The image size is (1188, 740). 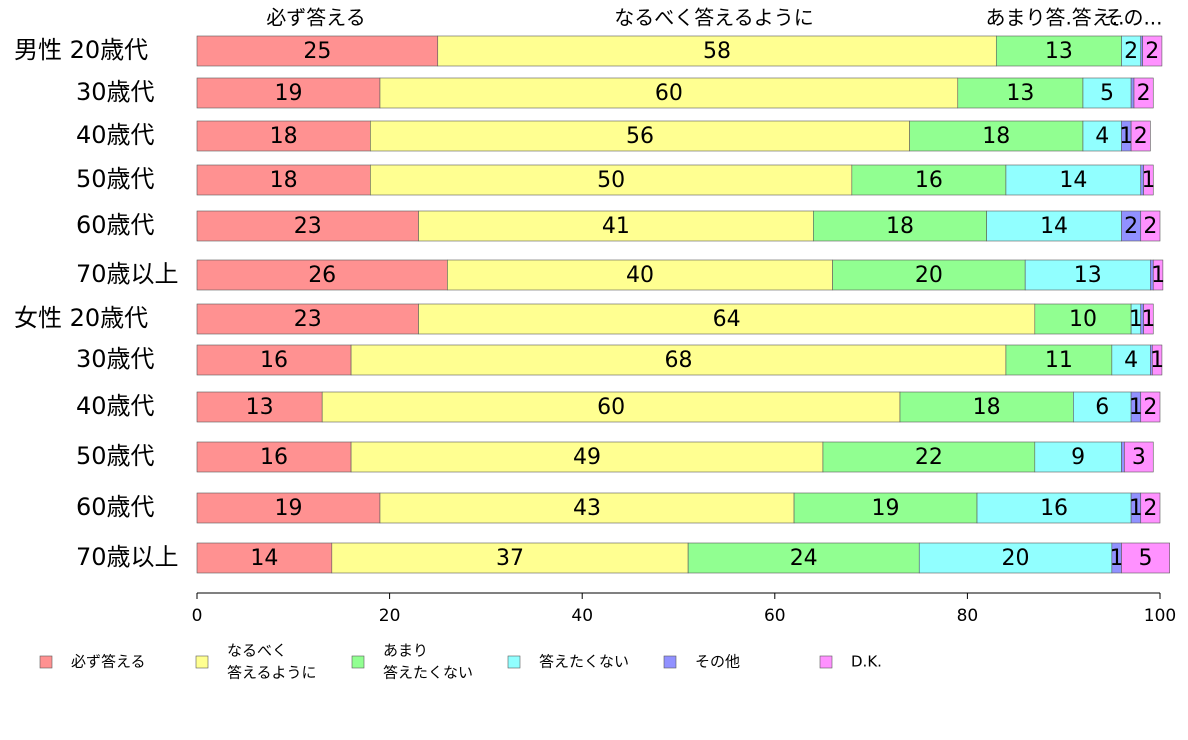 What do you see at coordinates (582, 616) in the screenshot?
I see `x-tick-label: 40` at bounding box center [582, 616].